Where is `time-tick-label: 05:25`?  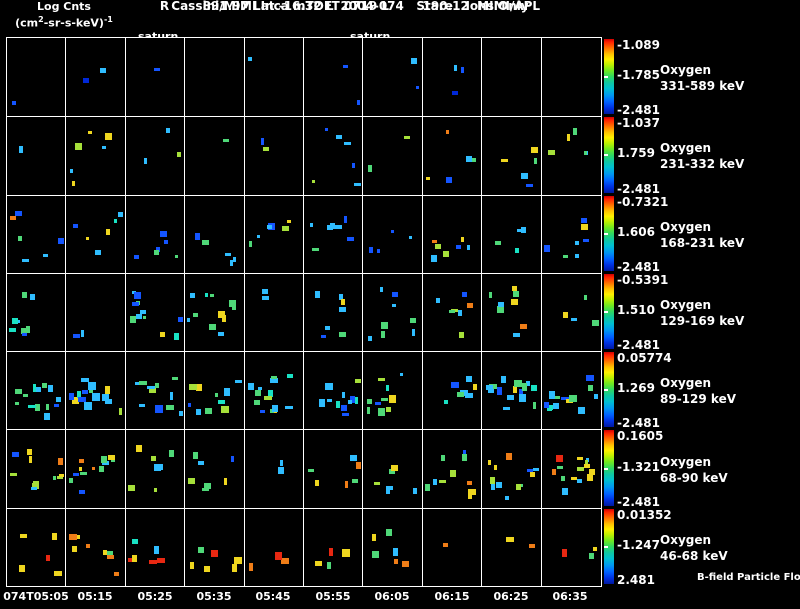
time-tick-label: 05:25 is located at coordinates (155, 596).